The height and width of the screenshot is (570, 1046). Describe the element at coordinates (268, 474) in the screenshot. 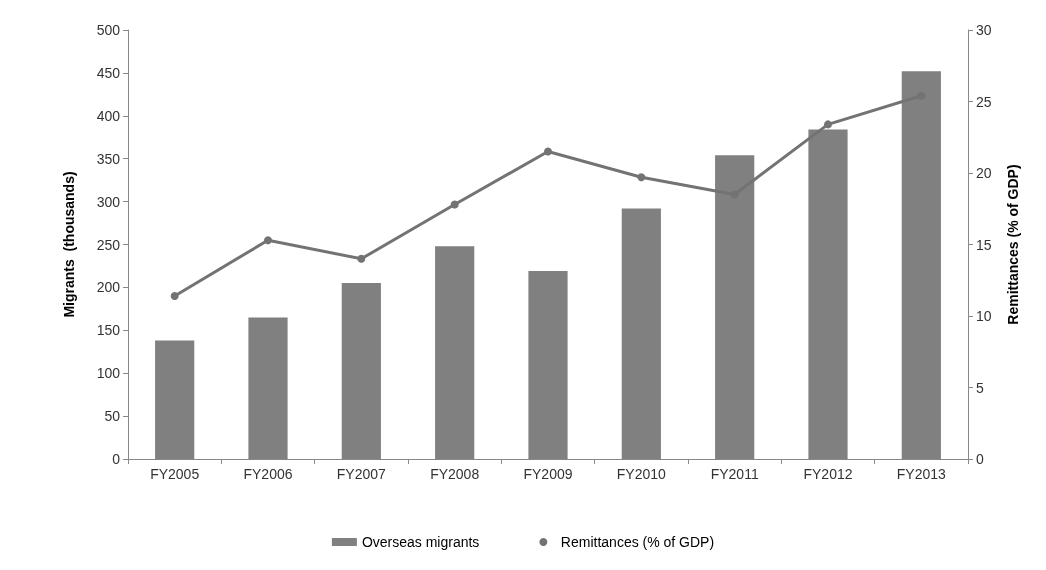

I see `x-tick-label: FY2006` at that location.